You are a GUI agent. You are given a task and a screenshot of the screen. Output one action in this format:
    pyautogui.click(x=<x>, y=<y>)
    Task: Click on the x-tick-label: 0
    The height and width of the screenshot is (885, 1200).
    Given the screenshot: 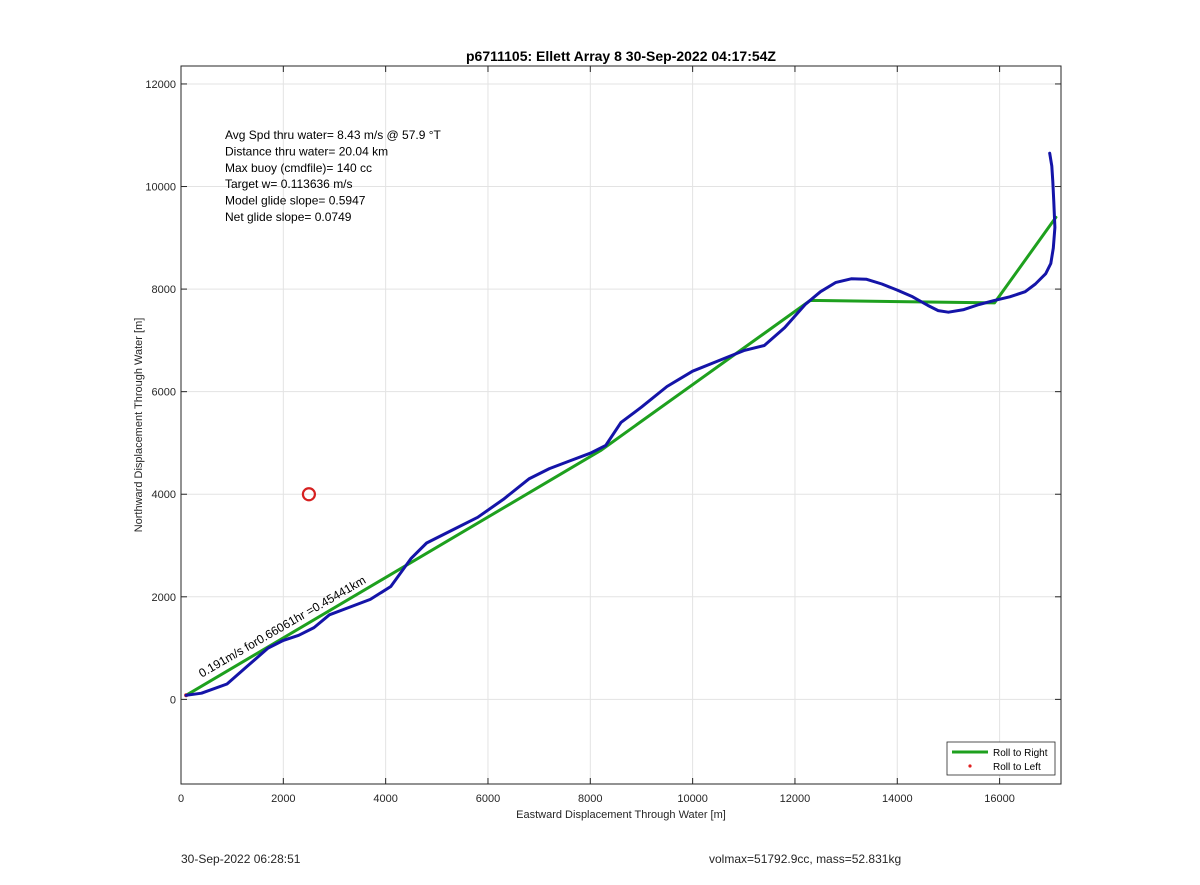 What is the action you would take?
    pyautogui.click(x=181, y=799)
    